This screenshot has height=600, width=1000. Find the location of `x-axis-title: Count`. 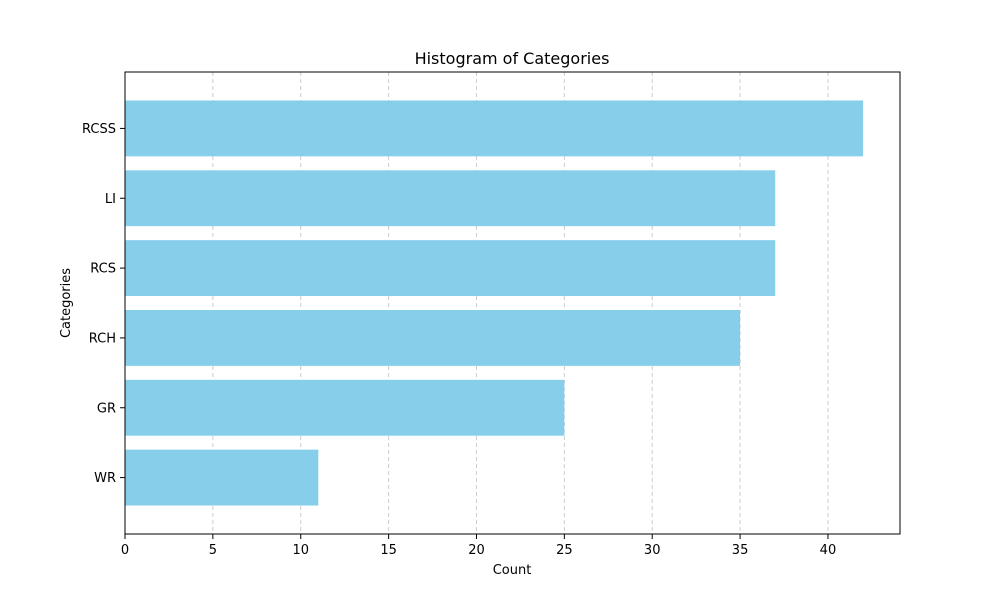

x-axis-title: Count is located at coordinates (512, 570).